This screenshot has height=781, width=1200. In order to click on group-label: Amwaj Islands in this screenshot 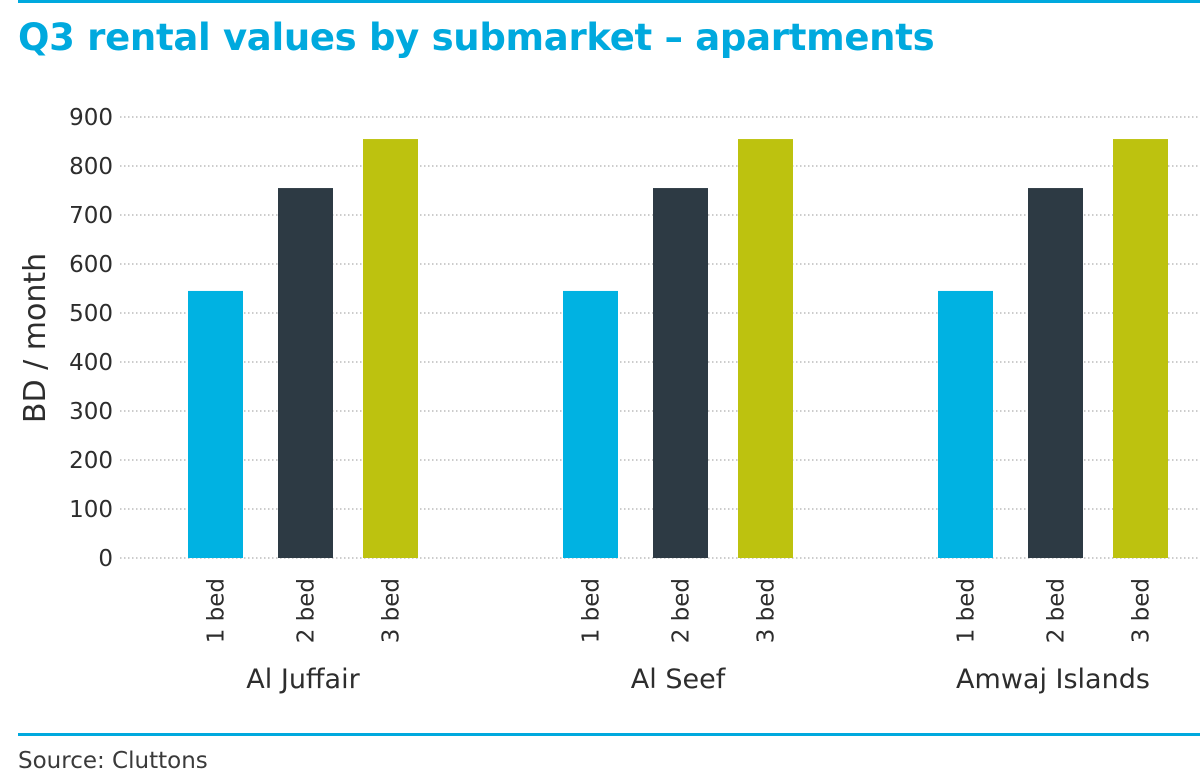, I will do `click(1053, 679)`.